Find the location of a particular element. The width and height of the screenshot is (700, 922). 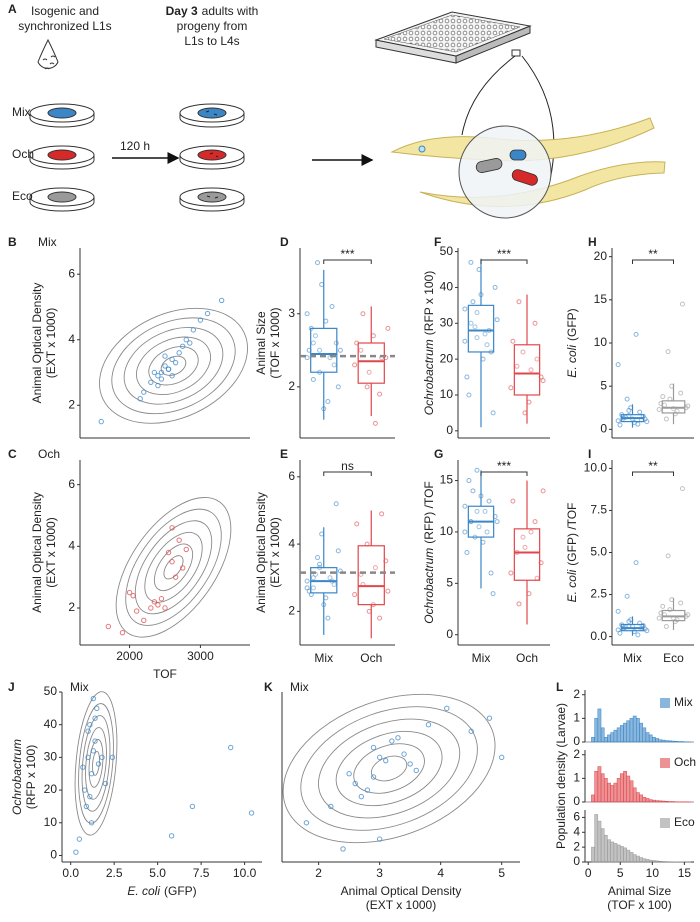

x-tick-label: Mix is located at coordinates (481, 658).